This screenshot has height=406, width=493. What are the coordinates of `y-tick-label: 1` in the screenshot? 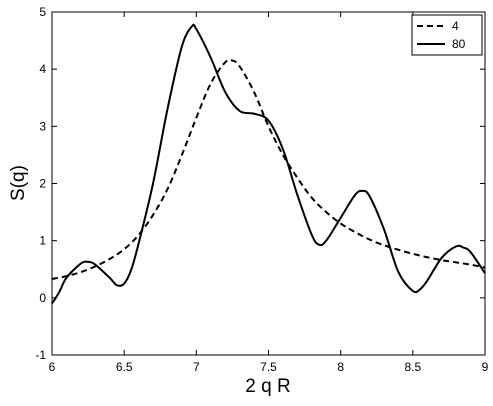 It's located at (42, 241).